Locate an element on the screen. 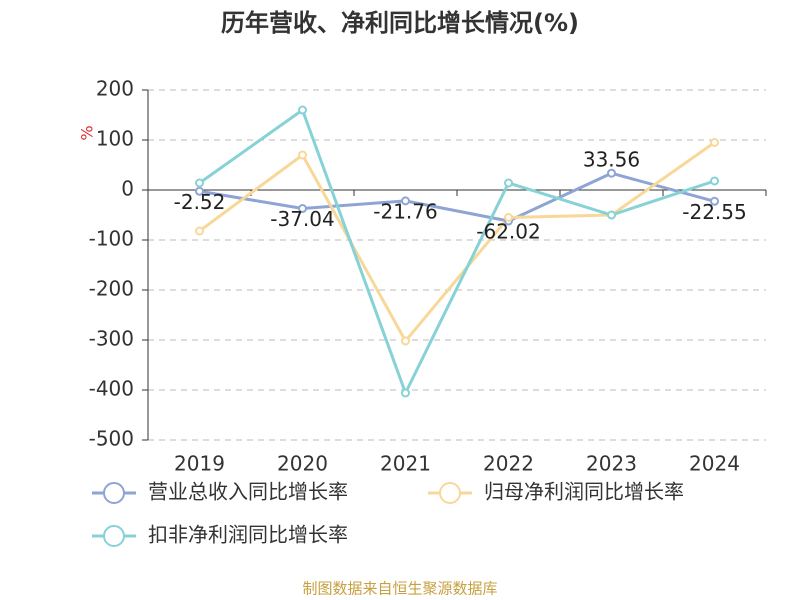 The width and height of the screenshot is (800, 600). y-tick-label: 200 is located at coordinates (115, 89).